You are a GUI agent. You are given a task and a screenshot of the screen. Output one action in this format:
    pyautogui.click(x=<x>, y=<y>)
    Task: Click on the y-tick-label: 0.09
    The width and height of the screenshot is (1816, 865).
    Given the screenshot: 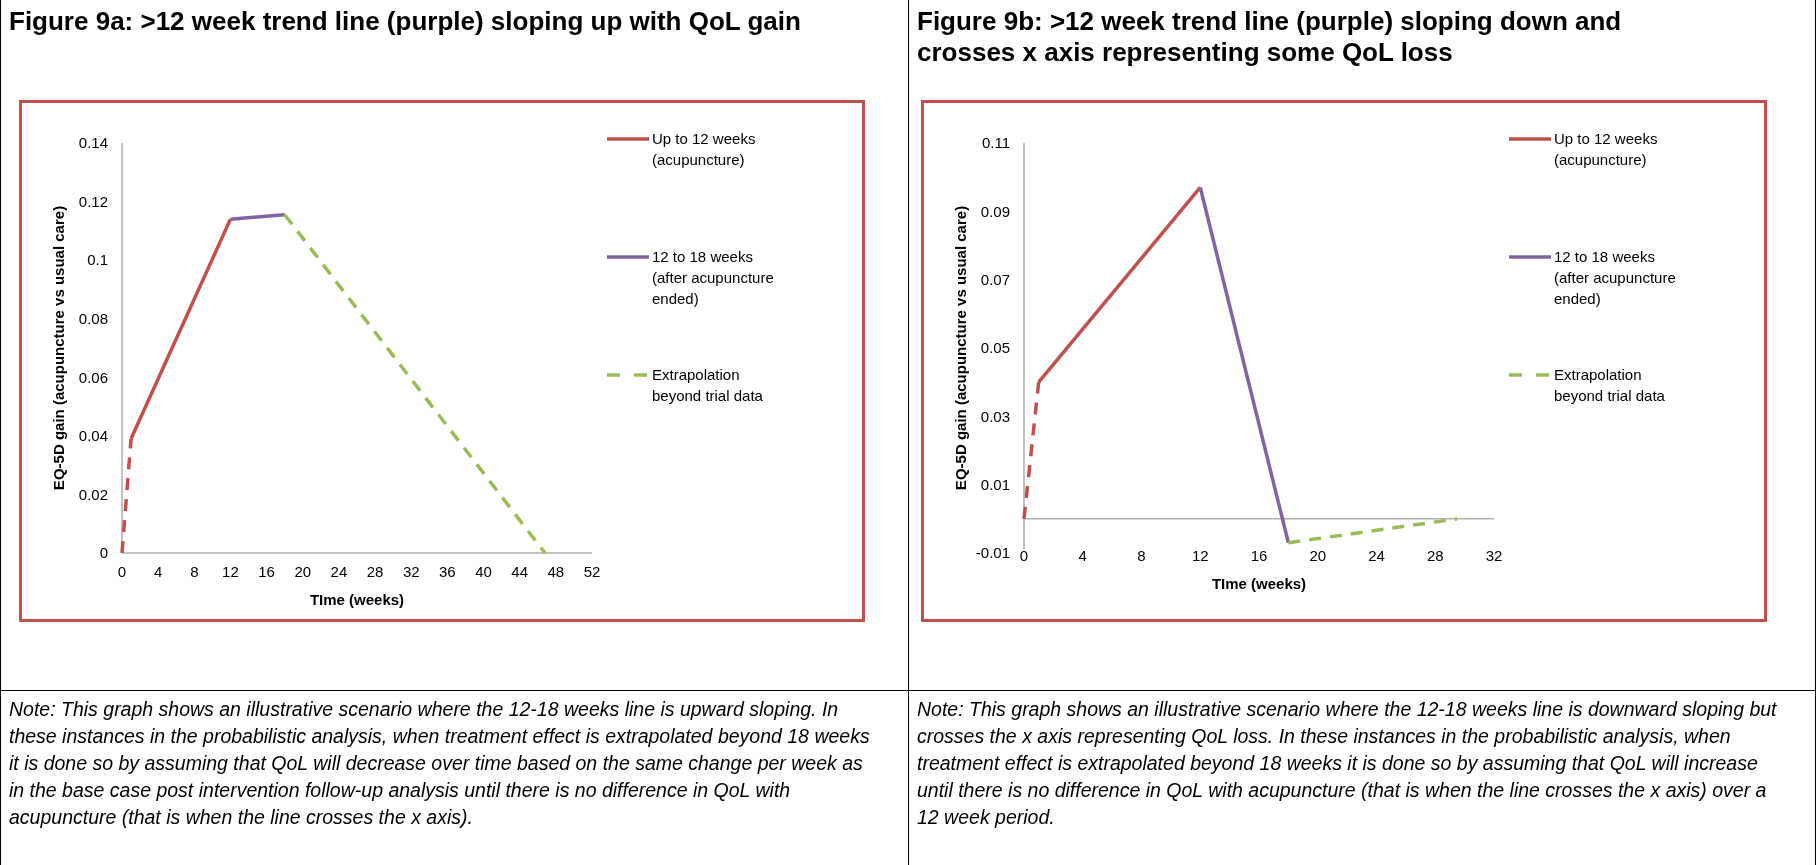 What is the action you would take?
    pyautogui.click(x=995, y=211)
    